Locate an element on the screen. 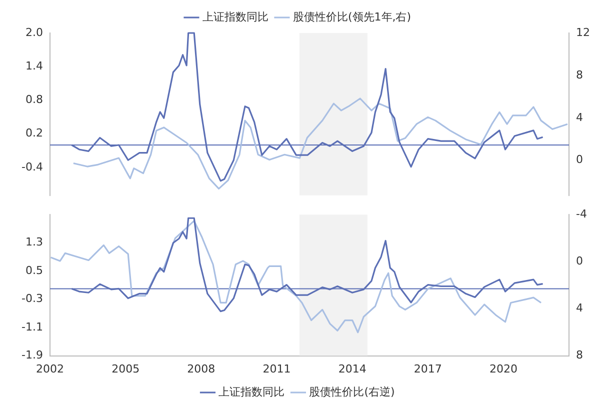  x-tick-label: 2002 is located at coordinates (50, 369).